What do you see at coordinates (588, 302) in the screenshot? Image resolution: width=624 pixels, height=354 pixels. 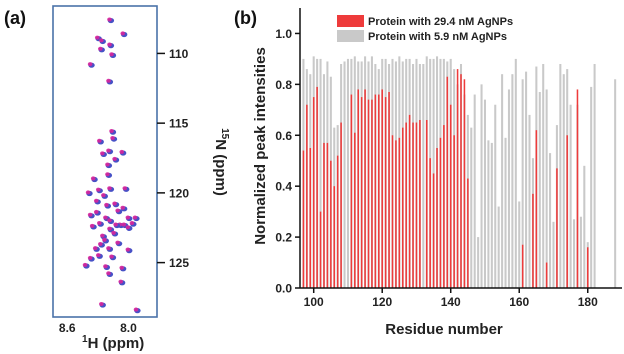 I see `x-tick-label: 180` at bounding box center [588, 302].